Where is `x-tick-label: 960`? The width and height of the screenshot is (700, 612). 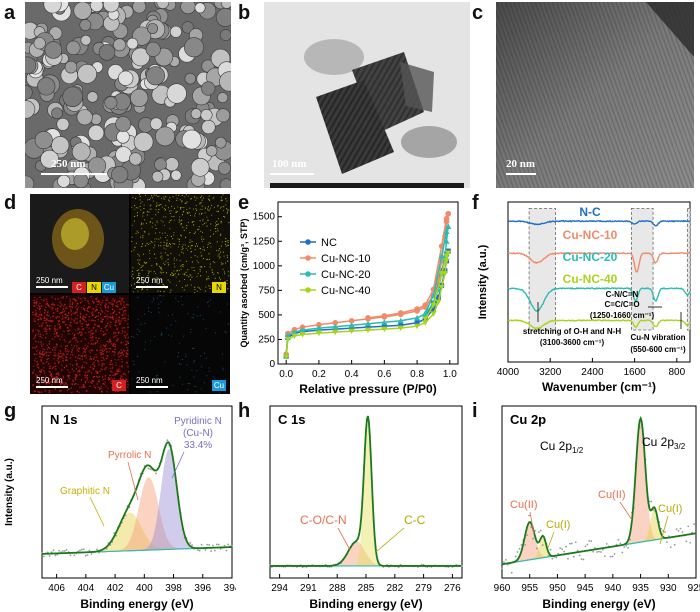 x-tick-label: 960 is located at coordinates (502, 588).